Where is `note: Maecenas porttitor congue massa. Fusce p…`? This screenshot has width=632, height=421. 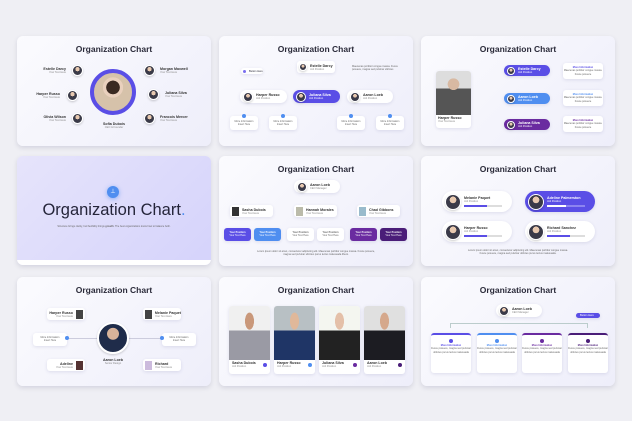
note: Maecenas porttitor congue massa. Fusce p… is located at coordinates (375, 68).